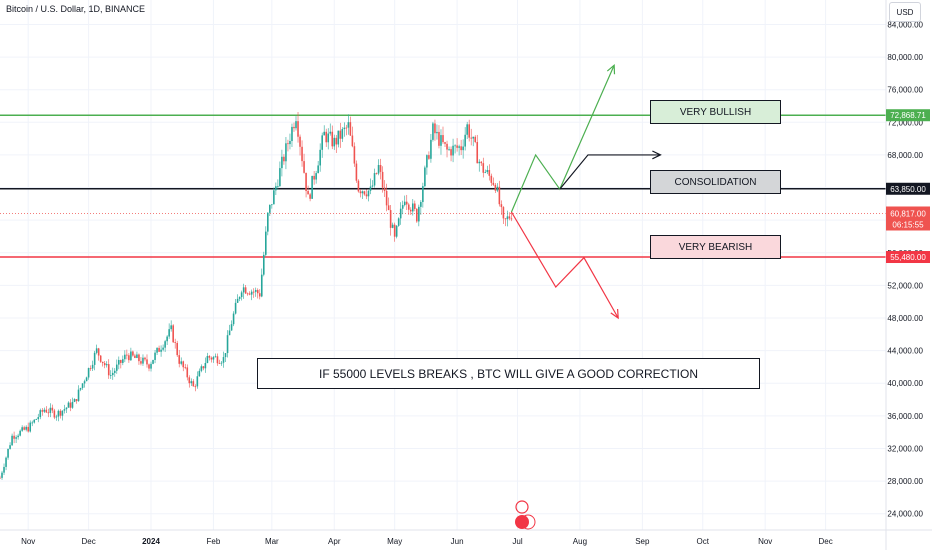  Describe the element at coordinates (908, 257) in the screenshot. I see `level-price-label: 55,480.00` at that location.